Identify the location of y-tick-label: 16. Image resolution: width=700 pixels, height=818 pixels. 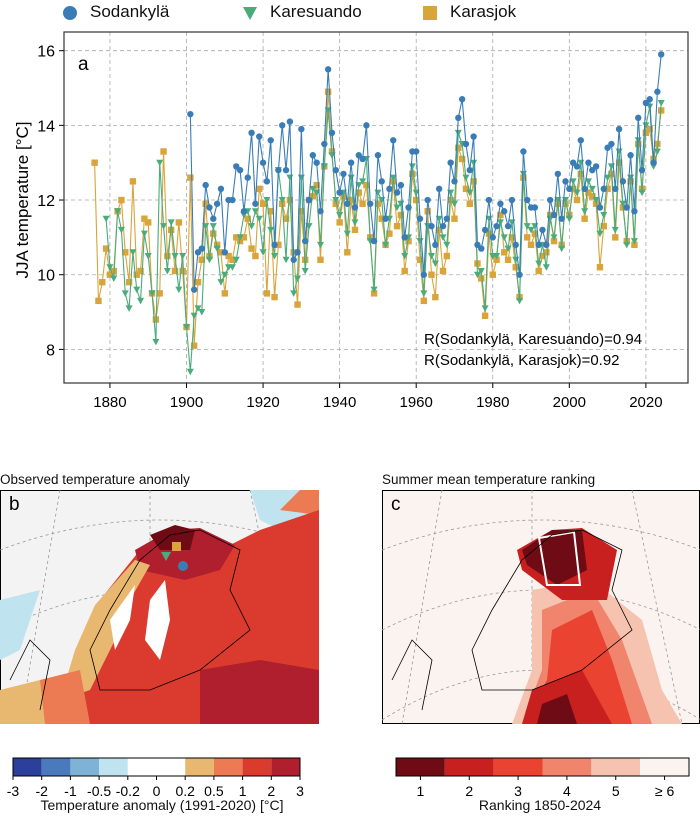
(46, 52).